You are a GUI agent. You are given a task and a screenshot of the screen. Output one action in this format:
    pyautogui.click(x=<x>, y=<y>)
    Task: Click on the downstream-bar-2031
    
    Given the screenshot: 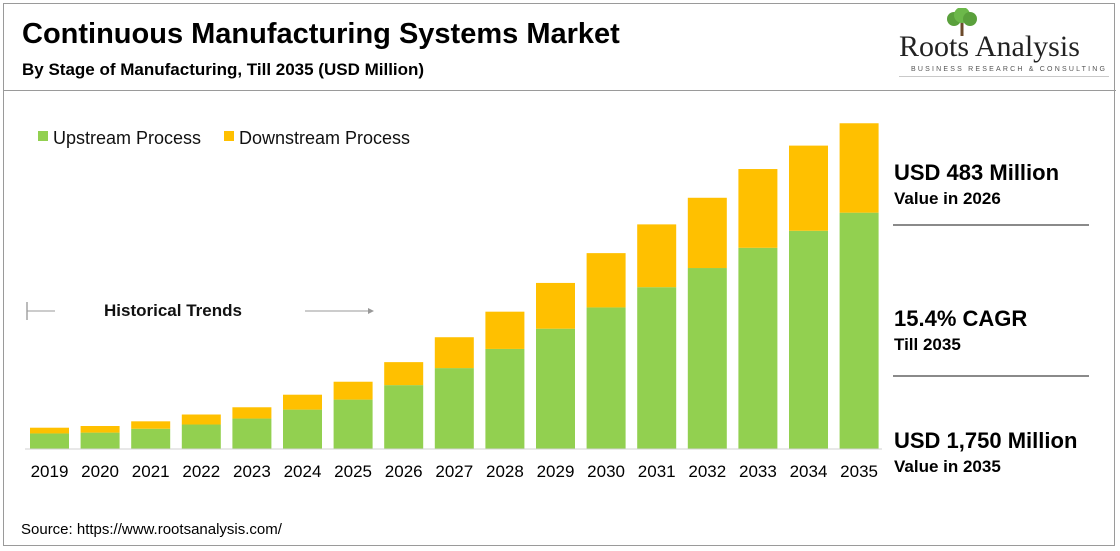 What is the action you would take?
    pyautogui.click(x=657, y=256)
    